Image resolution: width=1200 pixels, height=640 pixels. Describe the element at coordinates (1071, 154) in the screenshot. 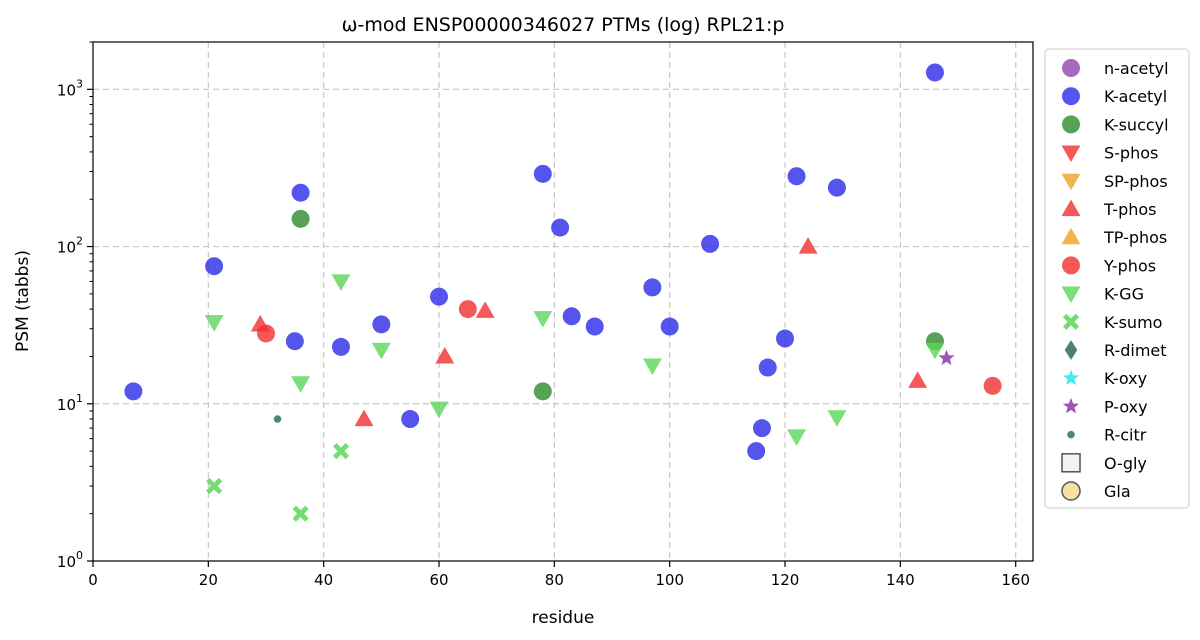

I see `legend-marker-s-phos` at that location.